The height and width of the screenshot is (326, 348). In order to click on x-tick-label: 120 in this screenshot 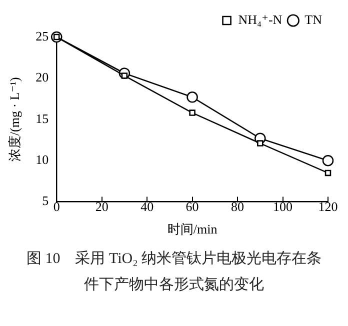, I will do `click(328, 206)`.